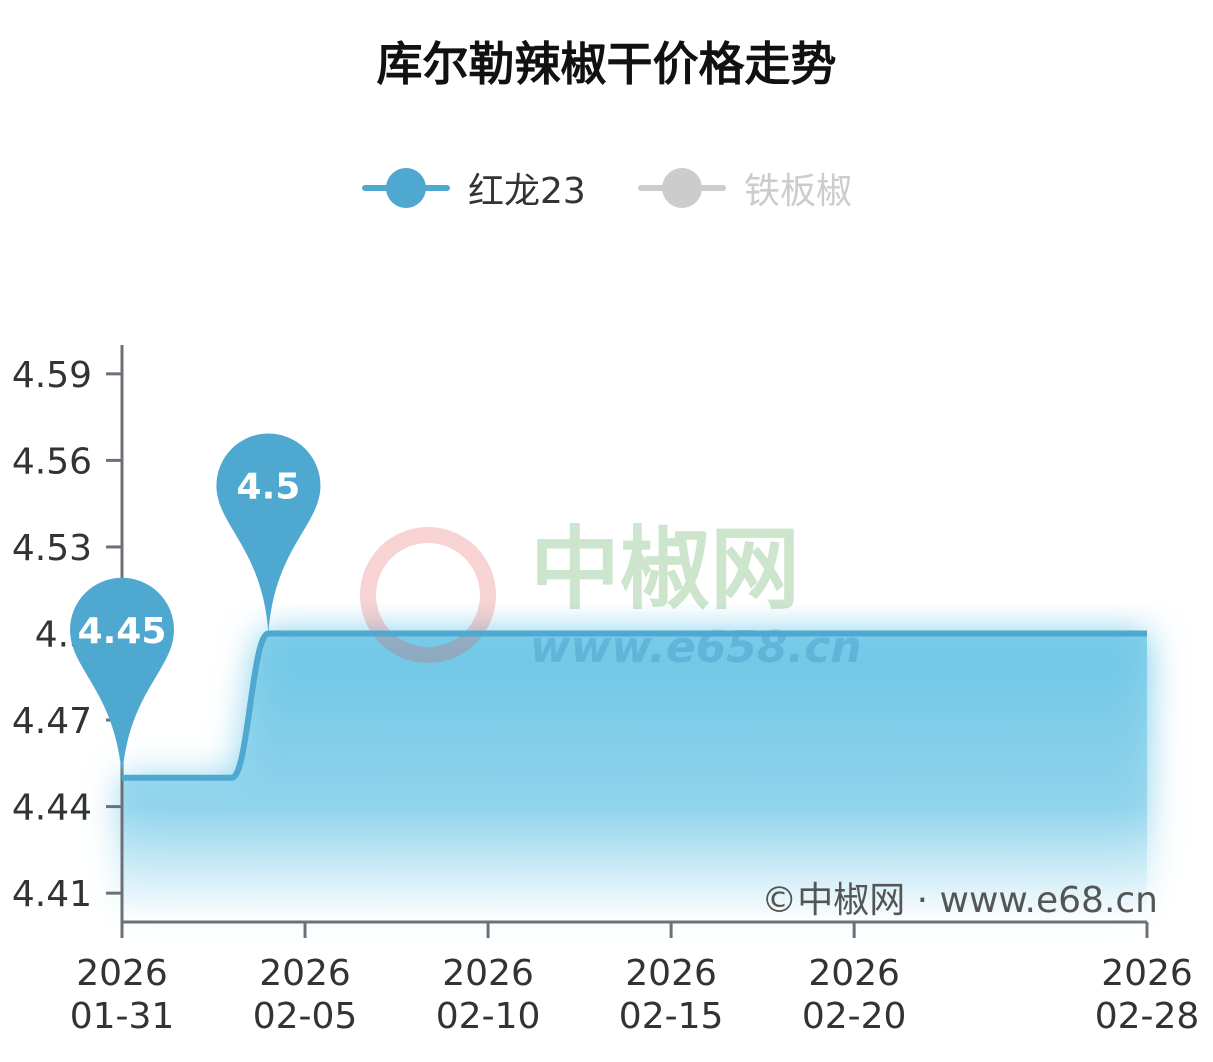 The width and height of the screenshot is (1213, 1062). What do you see at coordinates (269, 487) in the screenshot?
I see `pin-label: 4.5` at bounding box center [269, 487].